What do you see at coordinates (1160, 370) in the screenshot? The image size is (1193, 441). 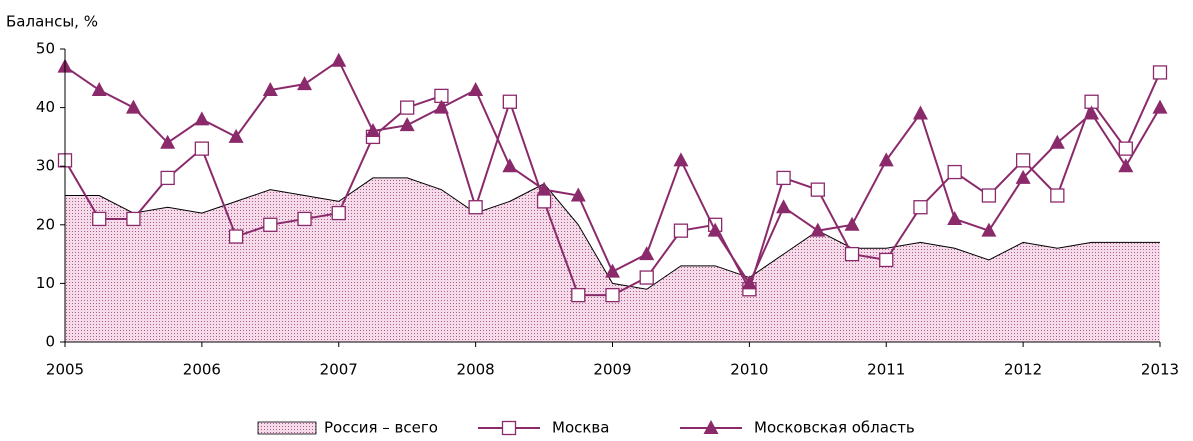 I see `x-tick-label: 2013` at bounding box center [1160, 370].